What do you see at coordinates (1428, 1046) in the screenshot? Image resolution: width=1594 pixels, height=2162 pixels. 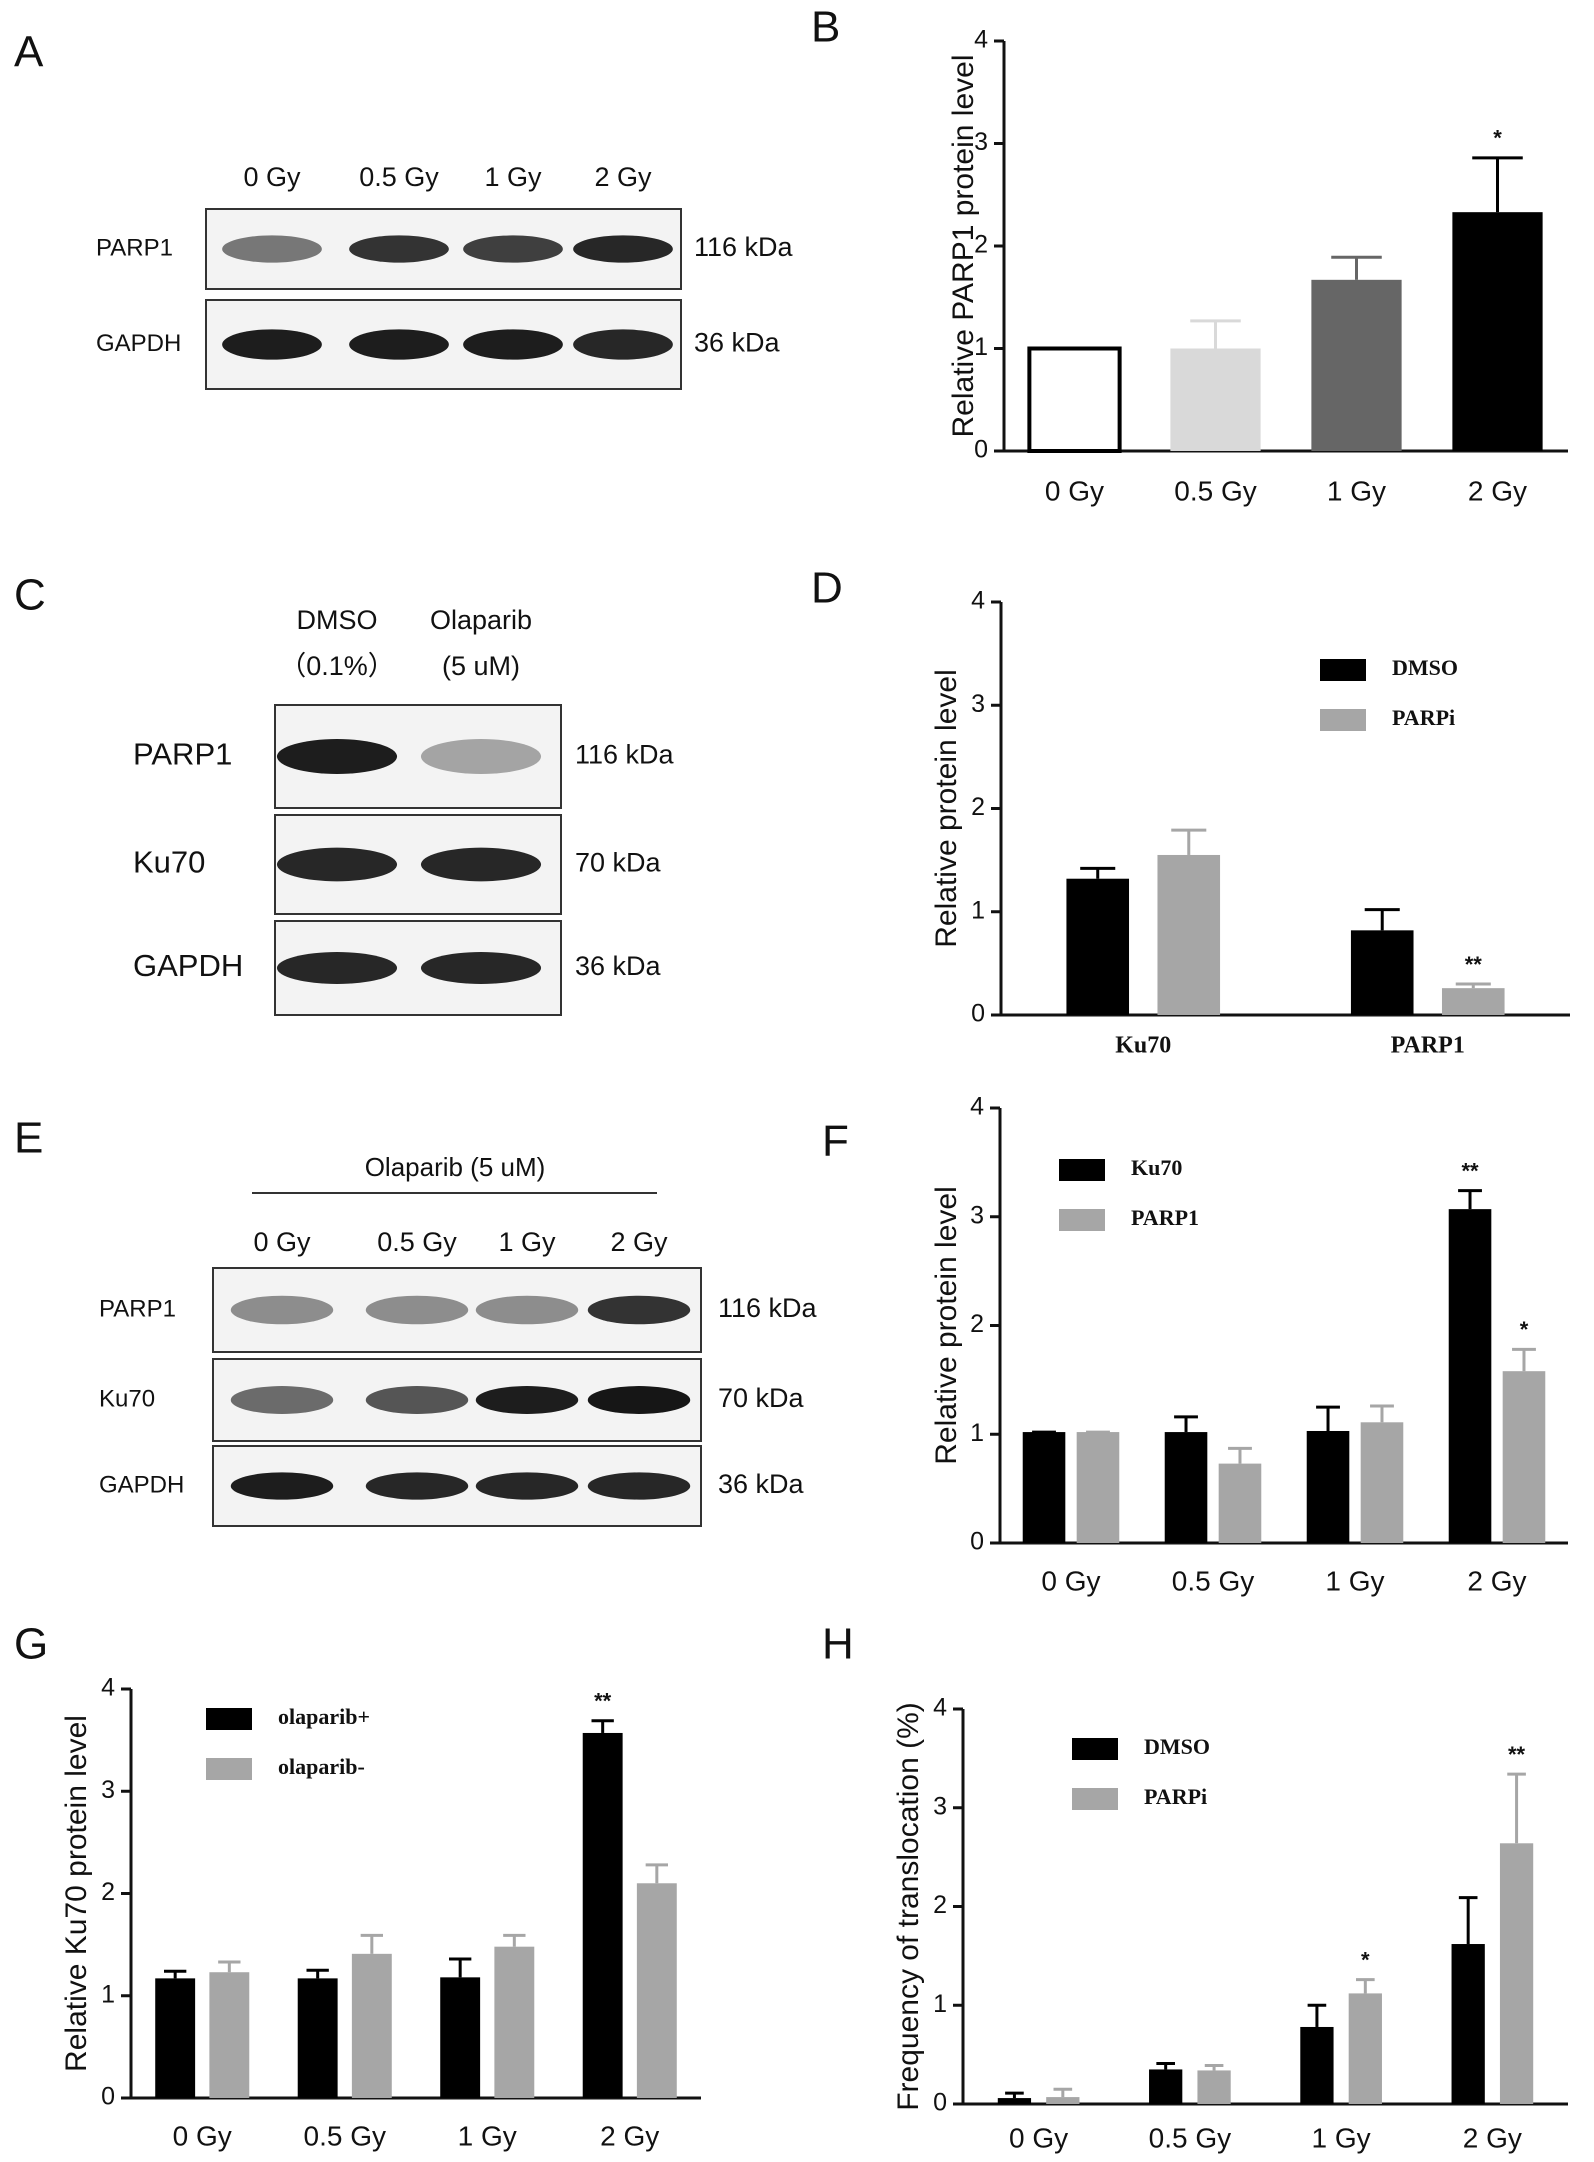 I see `x-tick-label: PARP1` at bounding box center [1428, 1046].